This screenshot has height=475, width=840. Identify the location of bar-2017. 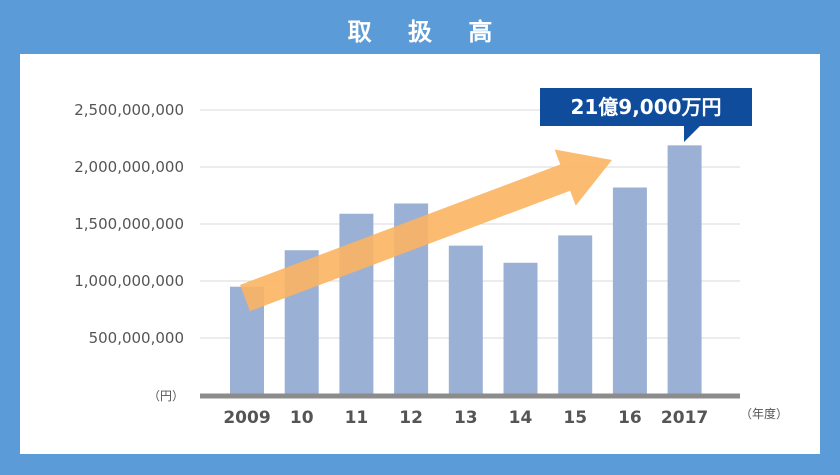
(684, 270).